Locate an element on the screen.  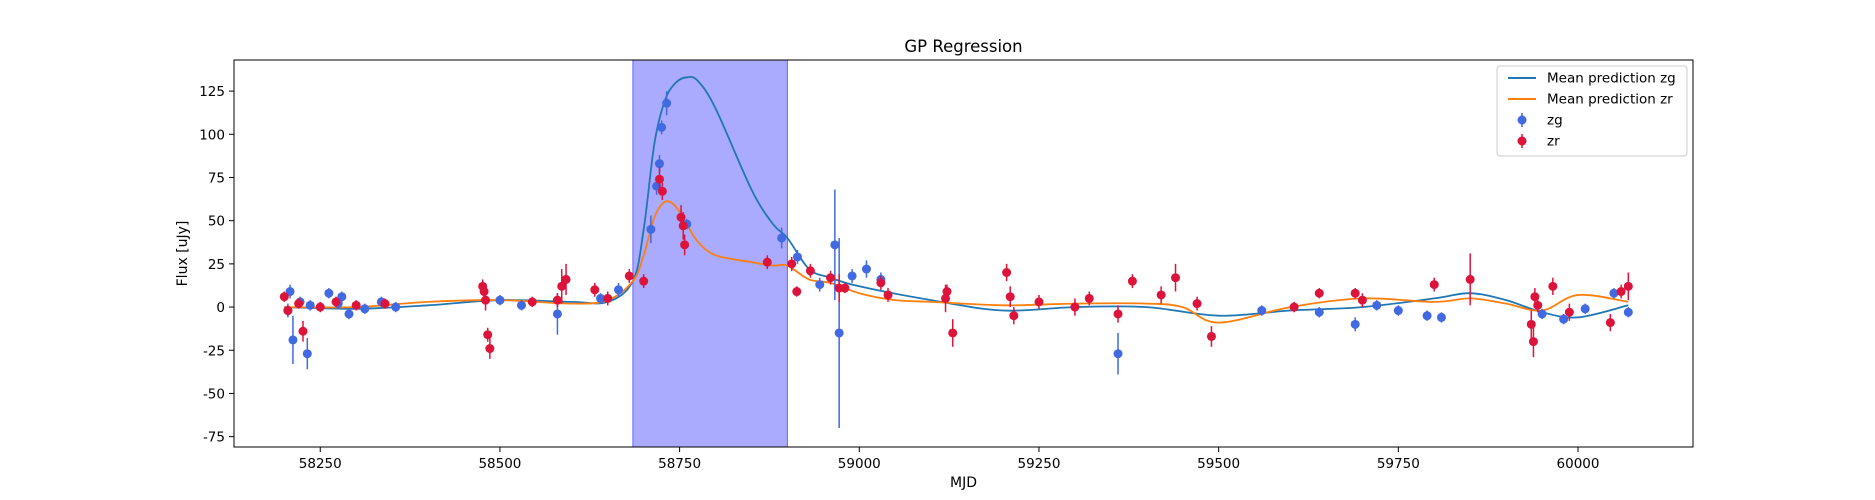
y-tick-label: 25 is located at coordinates (216, 265).